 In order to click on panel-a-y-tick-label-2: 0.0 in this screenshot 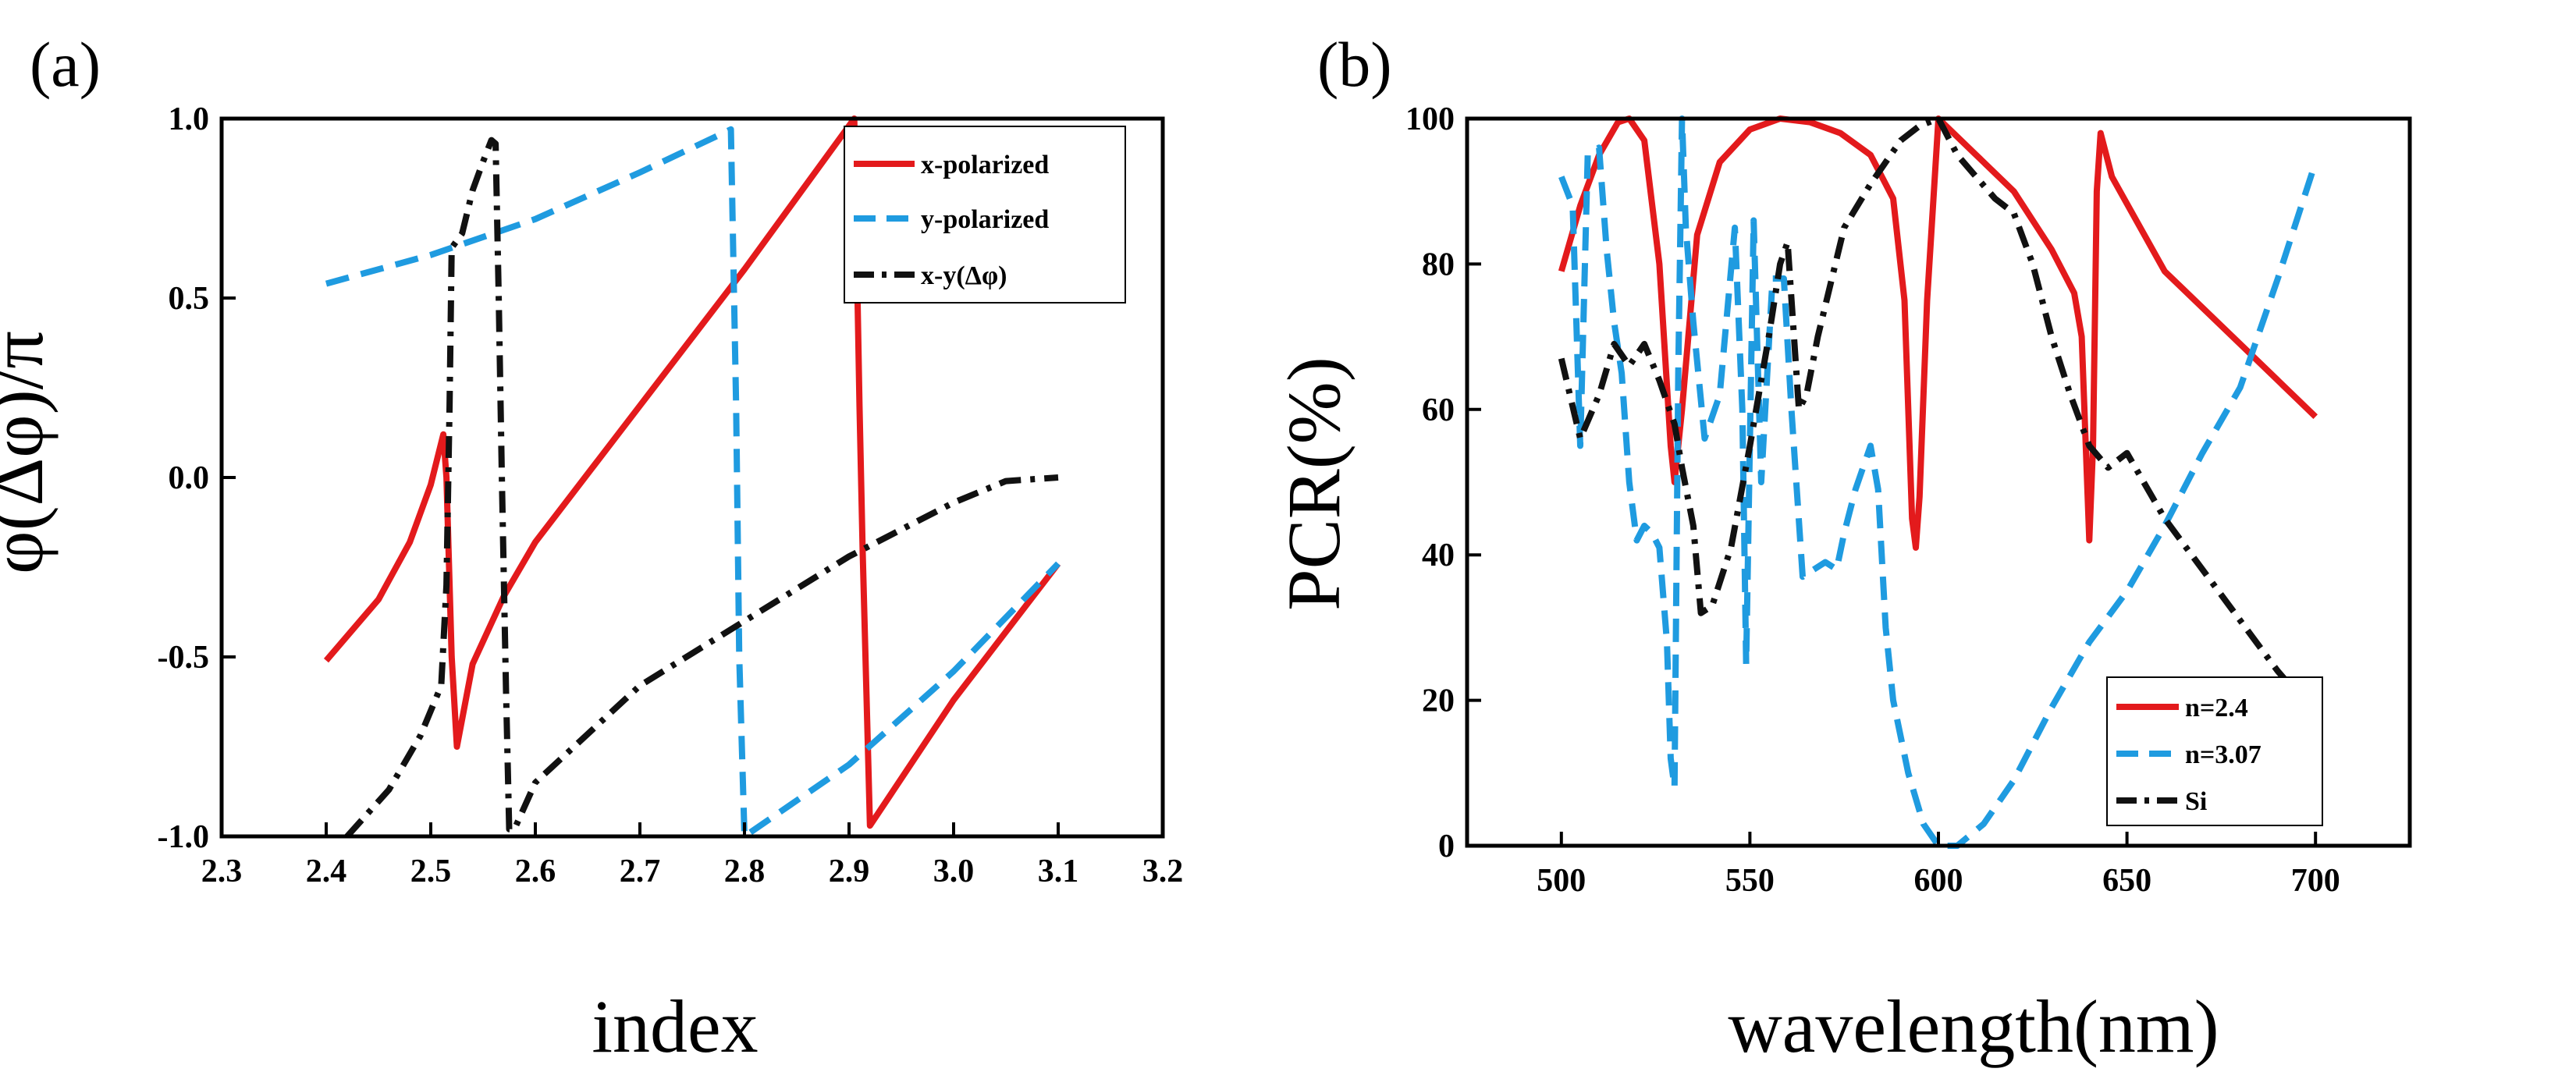, I will do `click(189, 478)`.